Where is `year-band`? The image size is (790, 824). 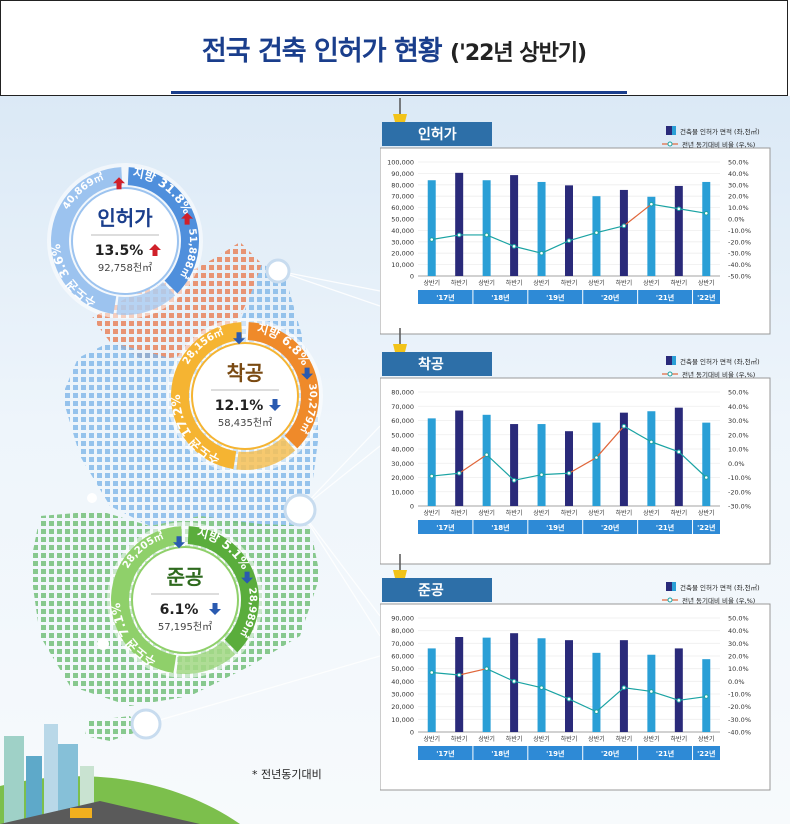 year-band is located at coordinates (569, 527).